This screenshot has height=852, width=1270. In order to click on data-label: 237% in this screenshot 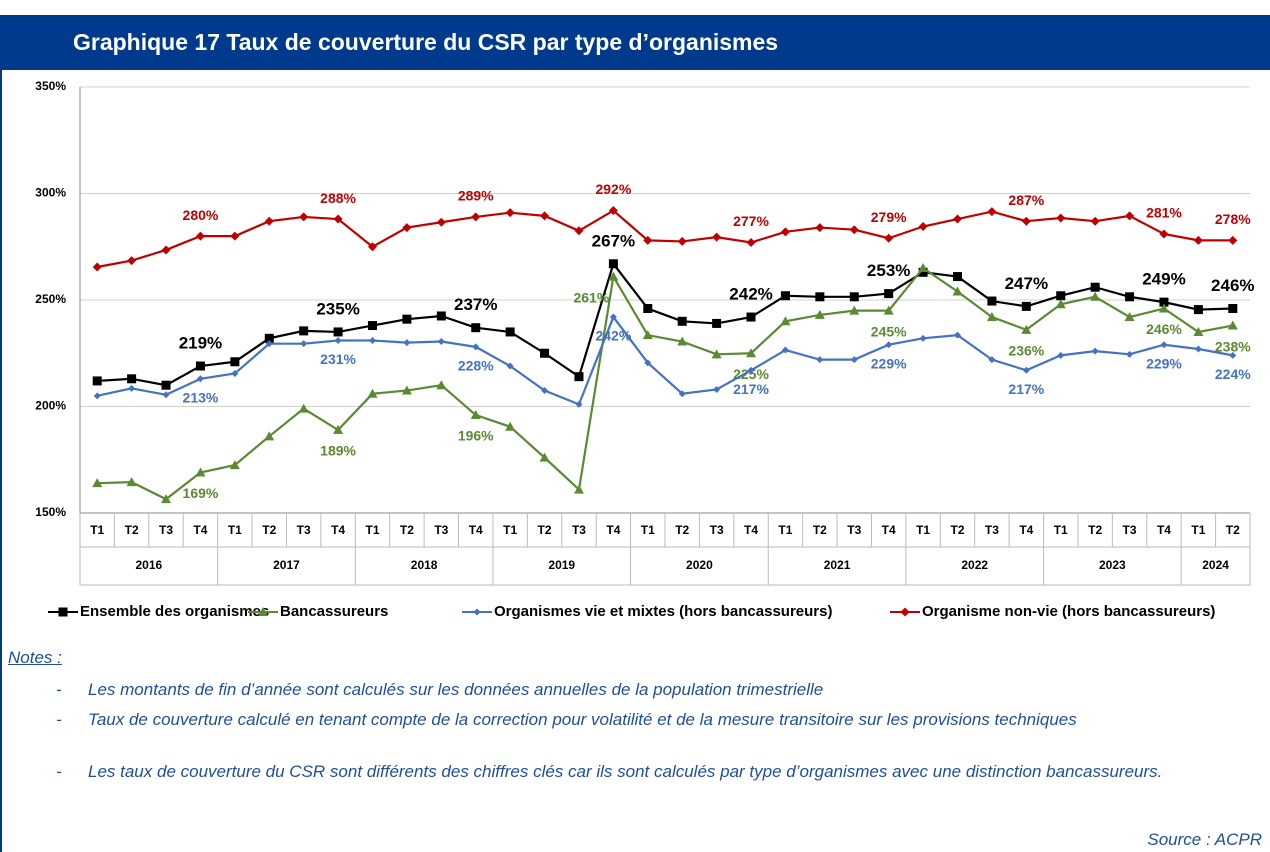, I will do `click(475, 304)`.